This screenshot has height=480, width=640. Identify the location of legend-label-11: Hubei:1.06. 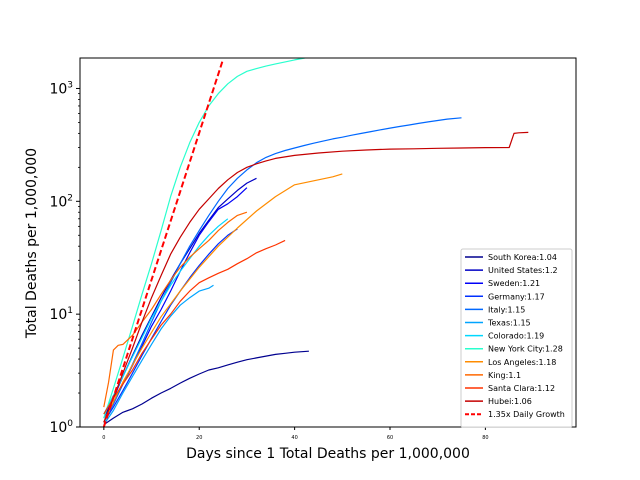
(510, 401).